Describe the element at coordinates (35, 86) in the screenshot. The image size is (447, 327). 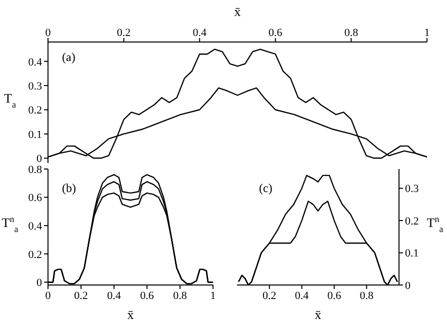
I see `y-tick-label: 0.3` at that location.